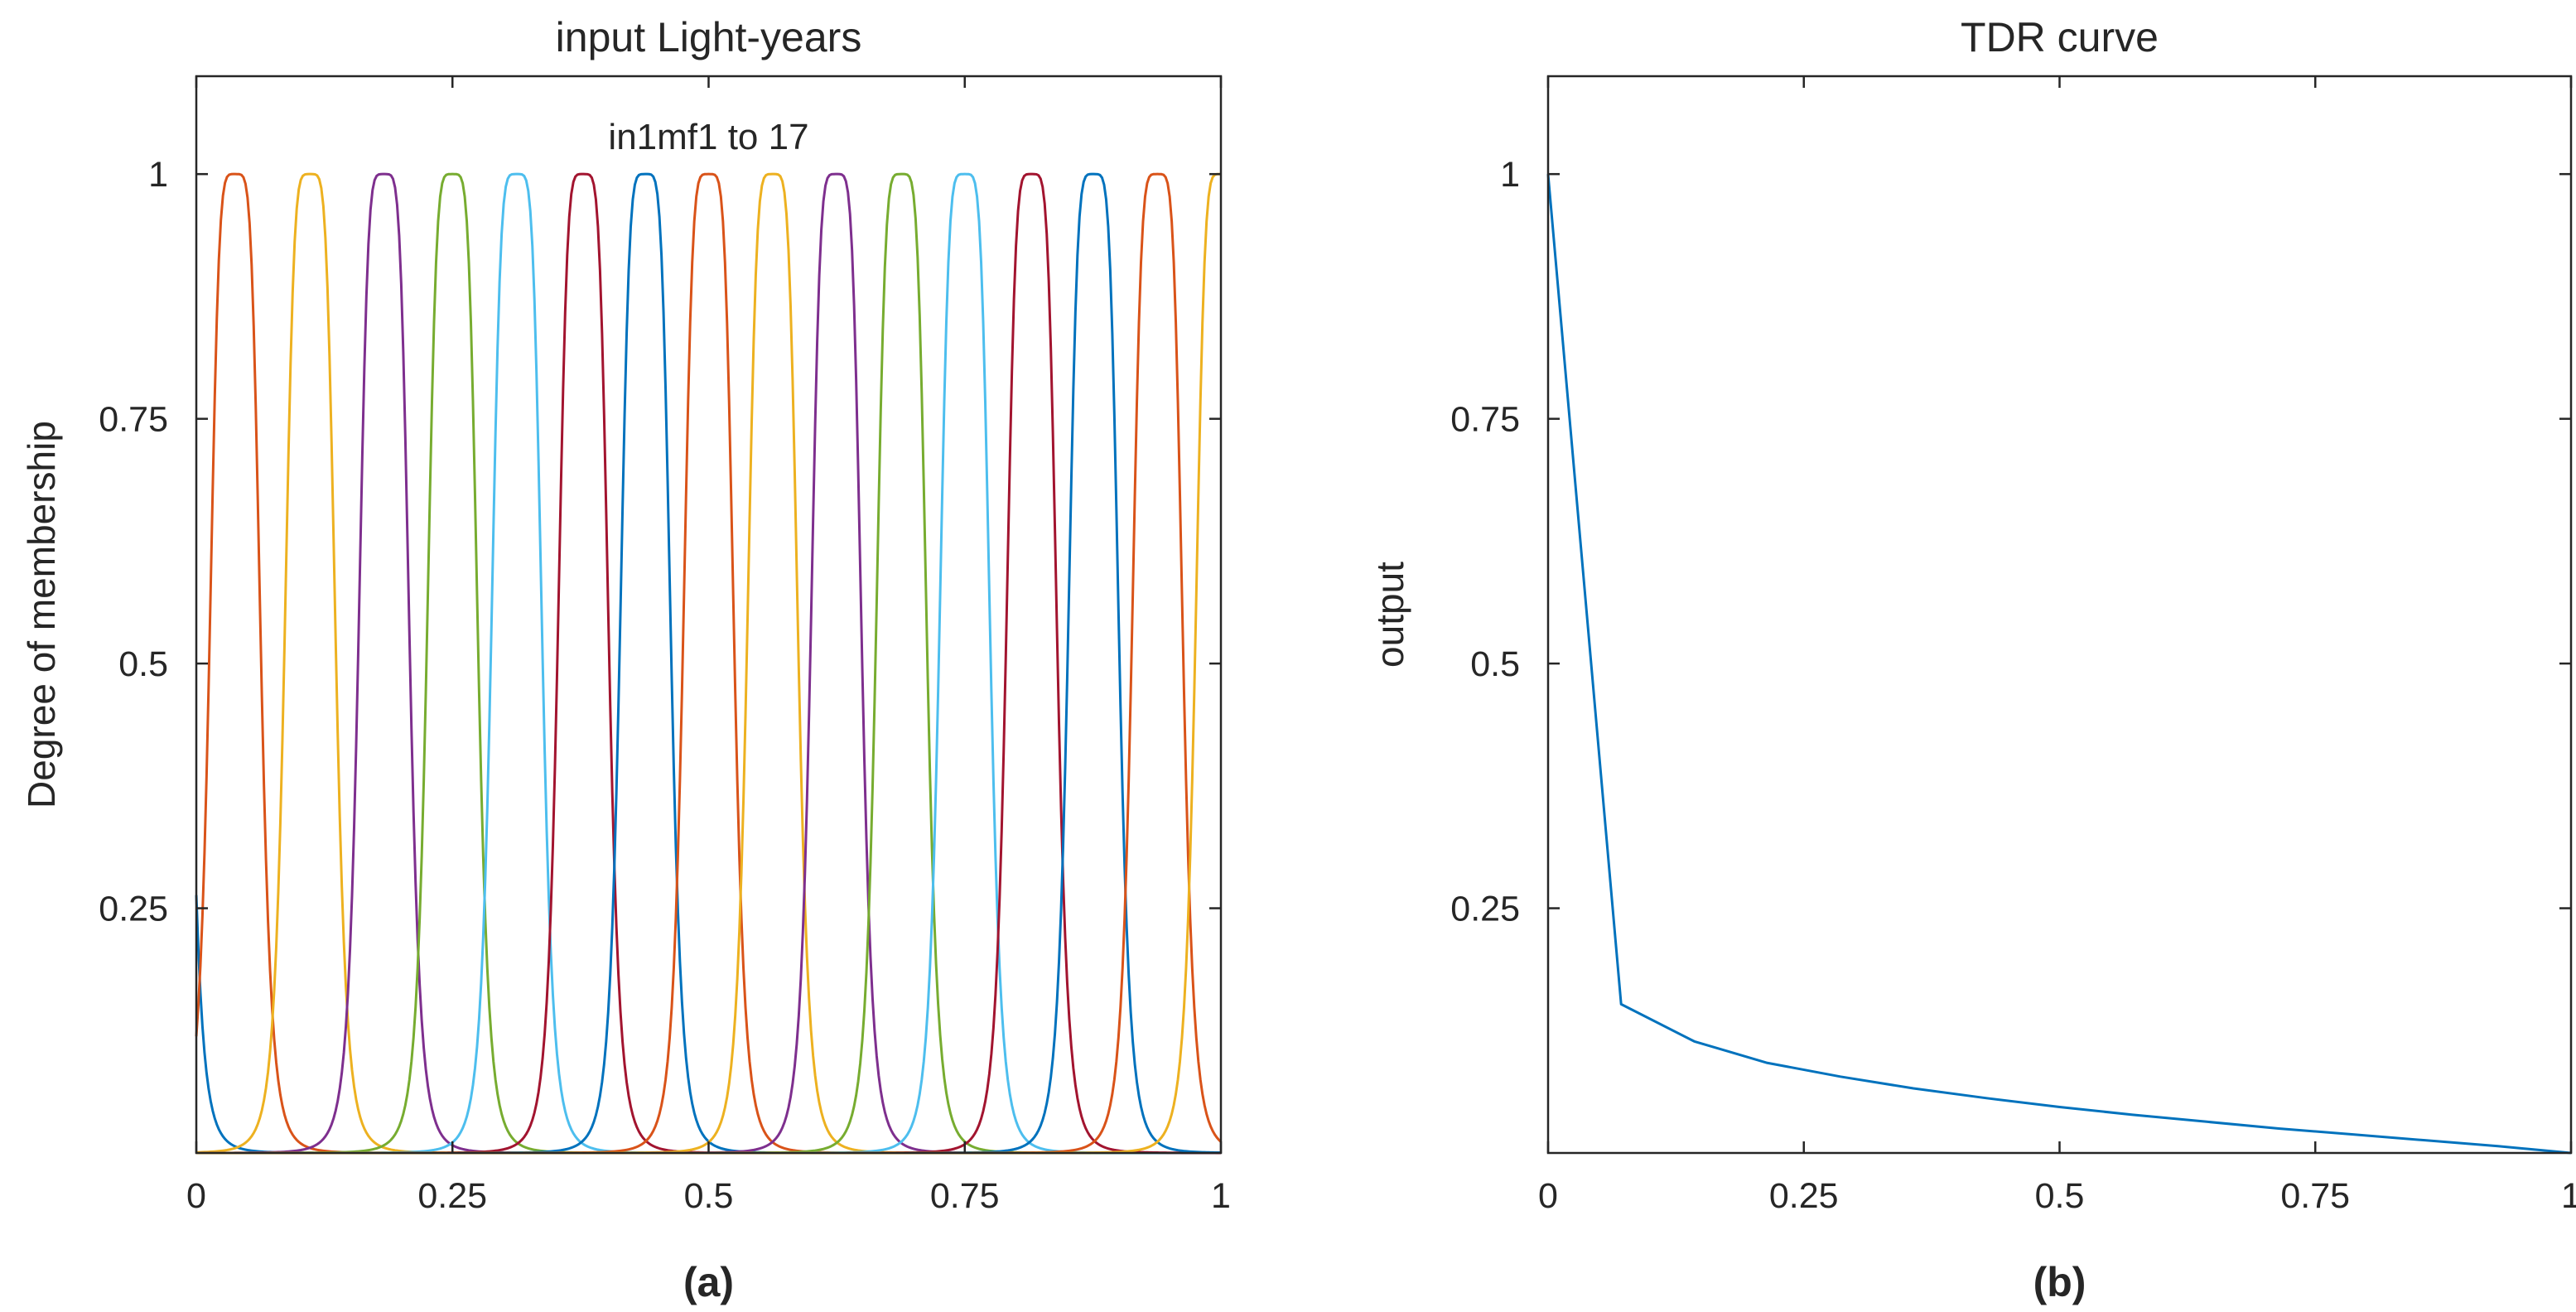 Image resolution: width=2576 pixels, height=1312 pixels. Describe the element at coordinates (709, 37) in the screenshot. I see `chart-a-title: input Light-years` at that location.